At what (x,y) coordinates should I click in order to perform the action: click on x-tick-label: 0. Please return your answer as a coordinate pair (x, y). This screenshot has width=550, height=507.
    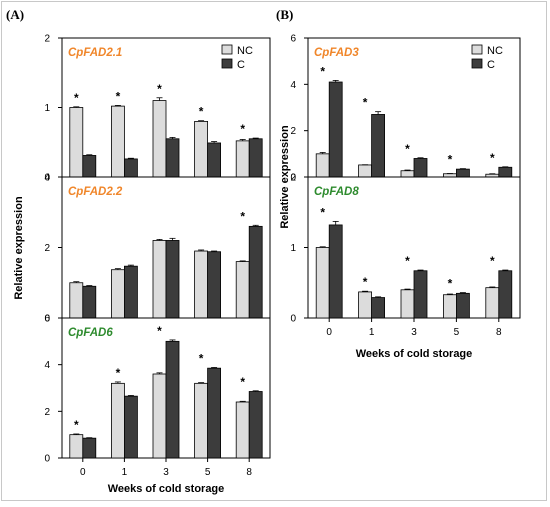
    Looking at the image, I should click on (83, 472).